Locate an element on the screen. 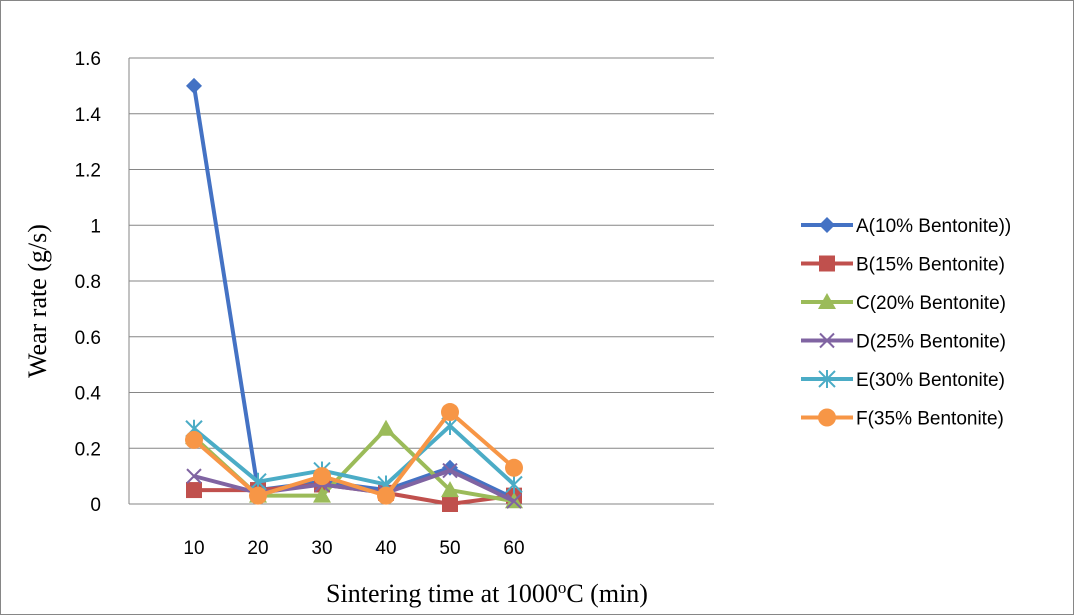 The width and height of the screenshot is (1074, 616). y-tick-label: 0.6 is located at coordinates (88, 338).